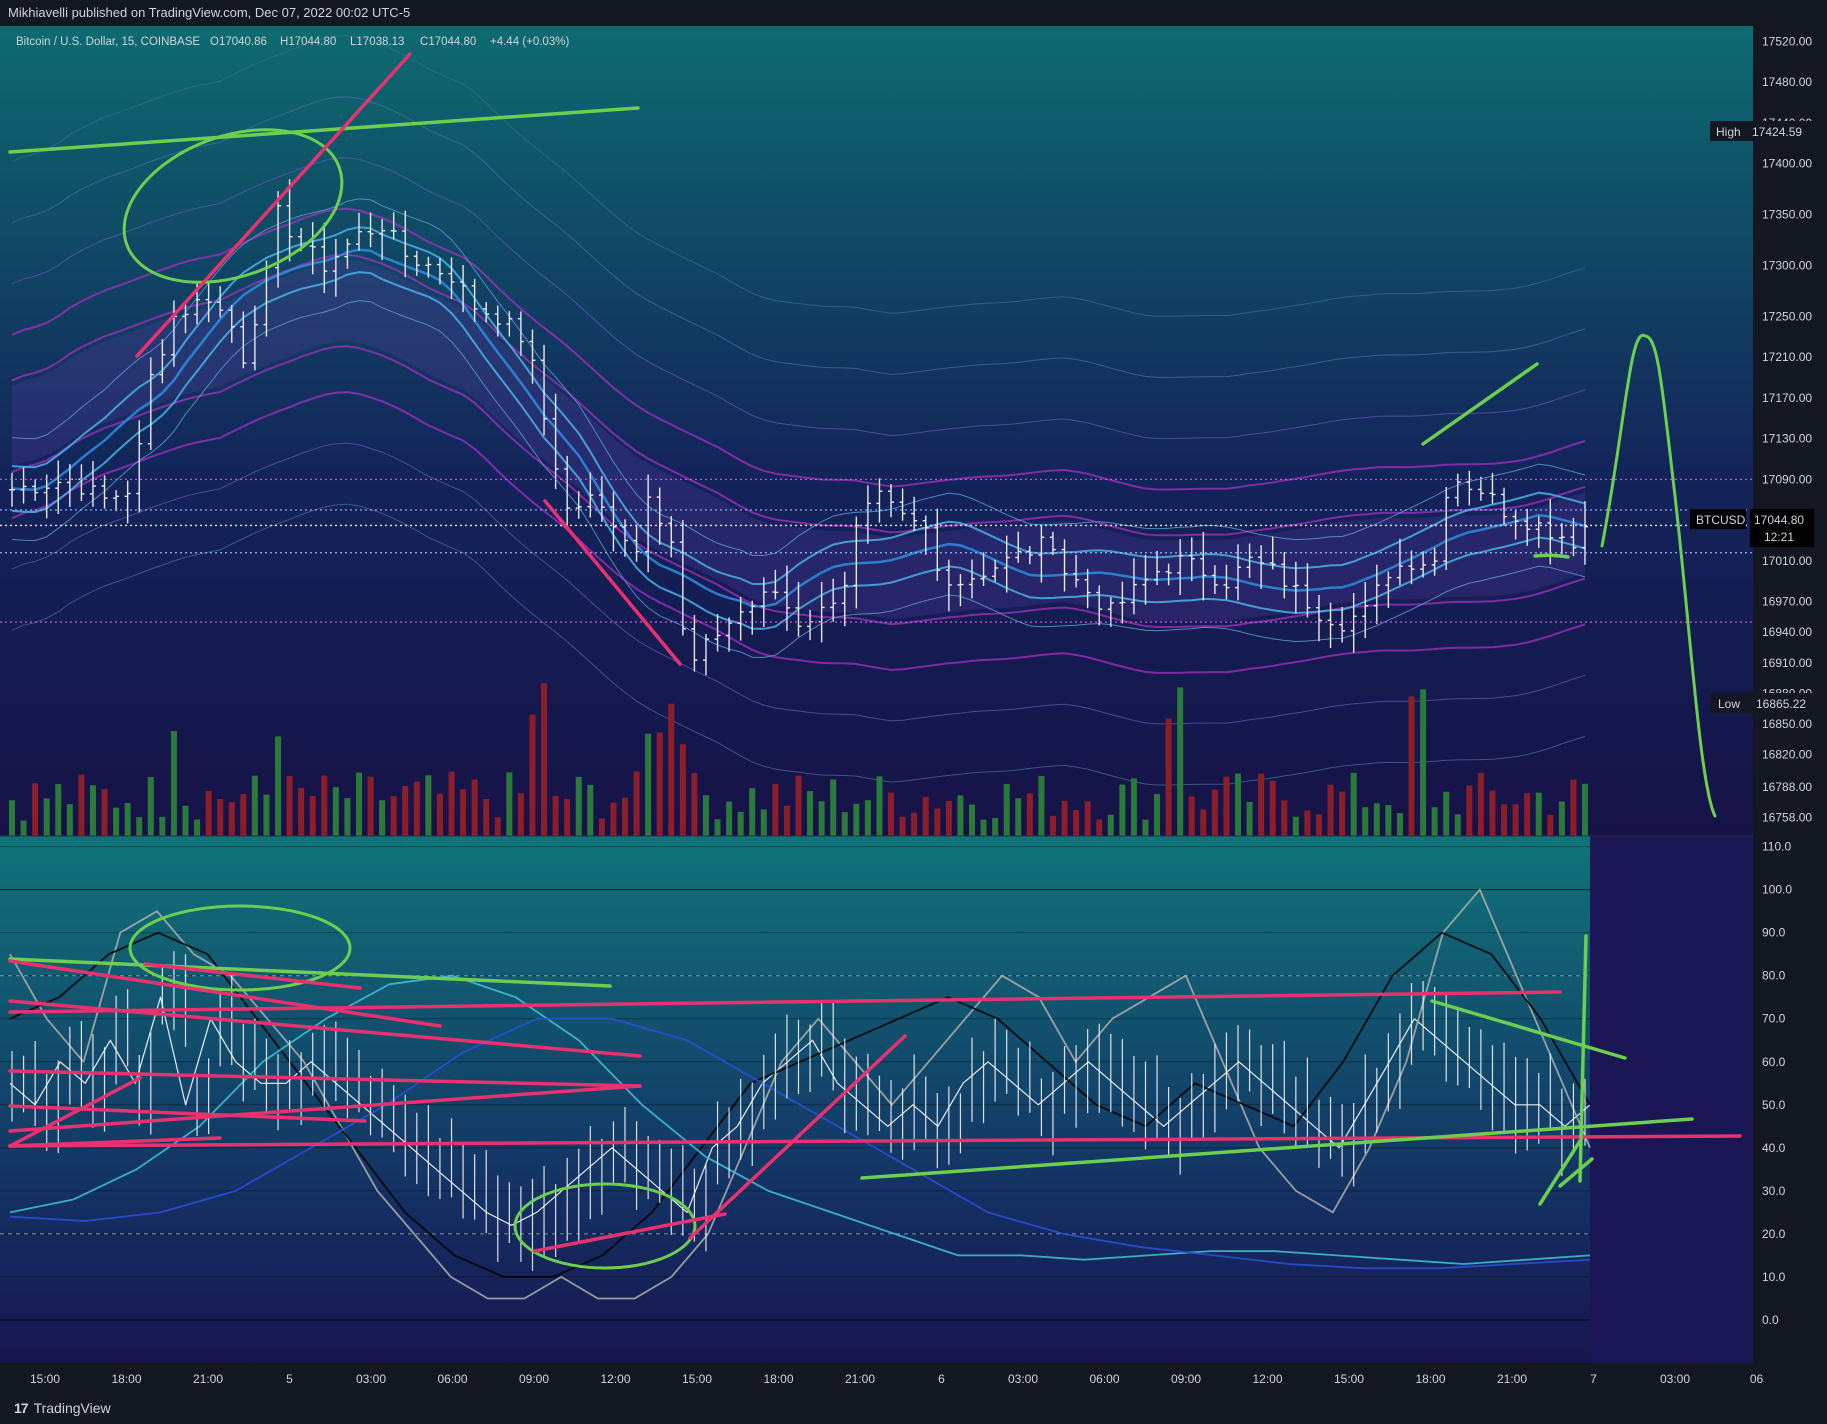 The height and width of the screenshot is (1424, 1827). I want to click on price-tick-label: 16758.00, so click(1787, 818).